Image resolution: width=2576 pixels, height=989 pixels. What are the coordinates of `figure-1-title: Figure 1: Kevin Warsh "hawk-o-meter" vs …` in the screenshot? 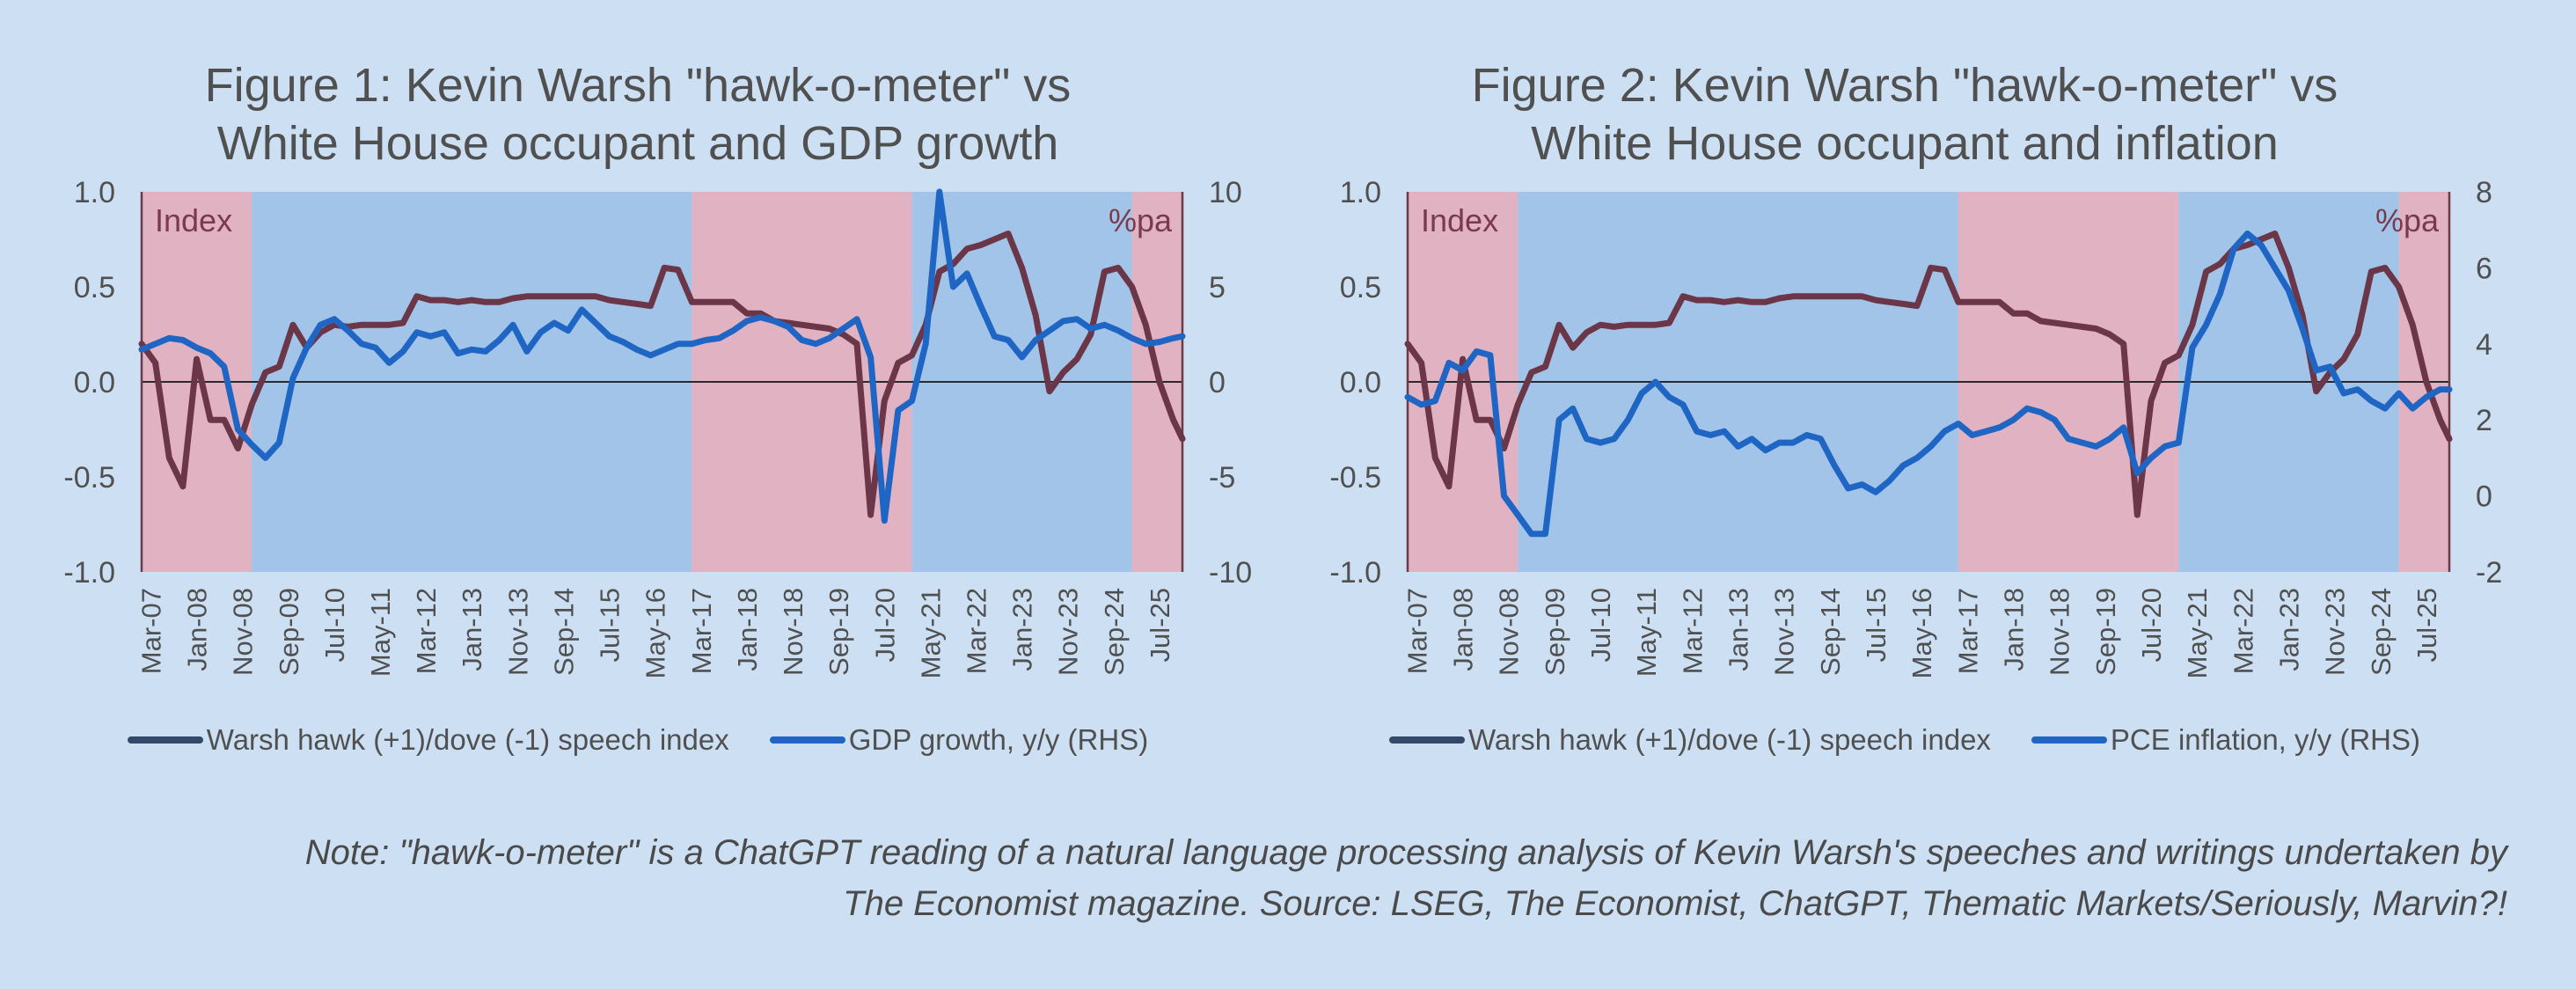 It's located at (638, 114).